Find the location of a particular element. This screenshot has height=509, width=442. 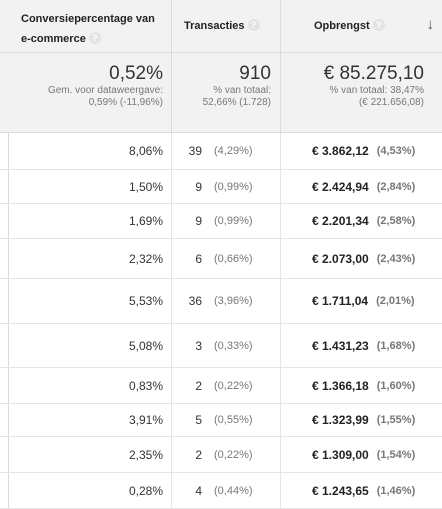

row-revenue-pct: (2,84%) is located at coordinates (396, 186).